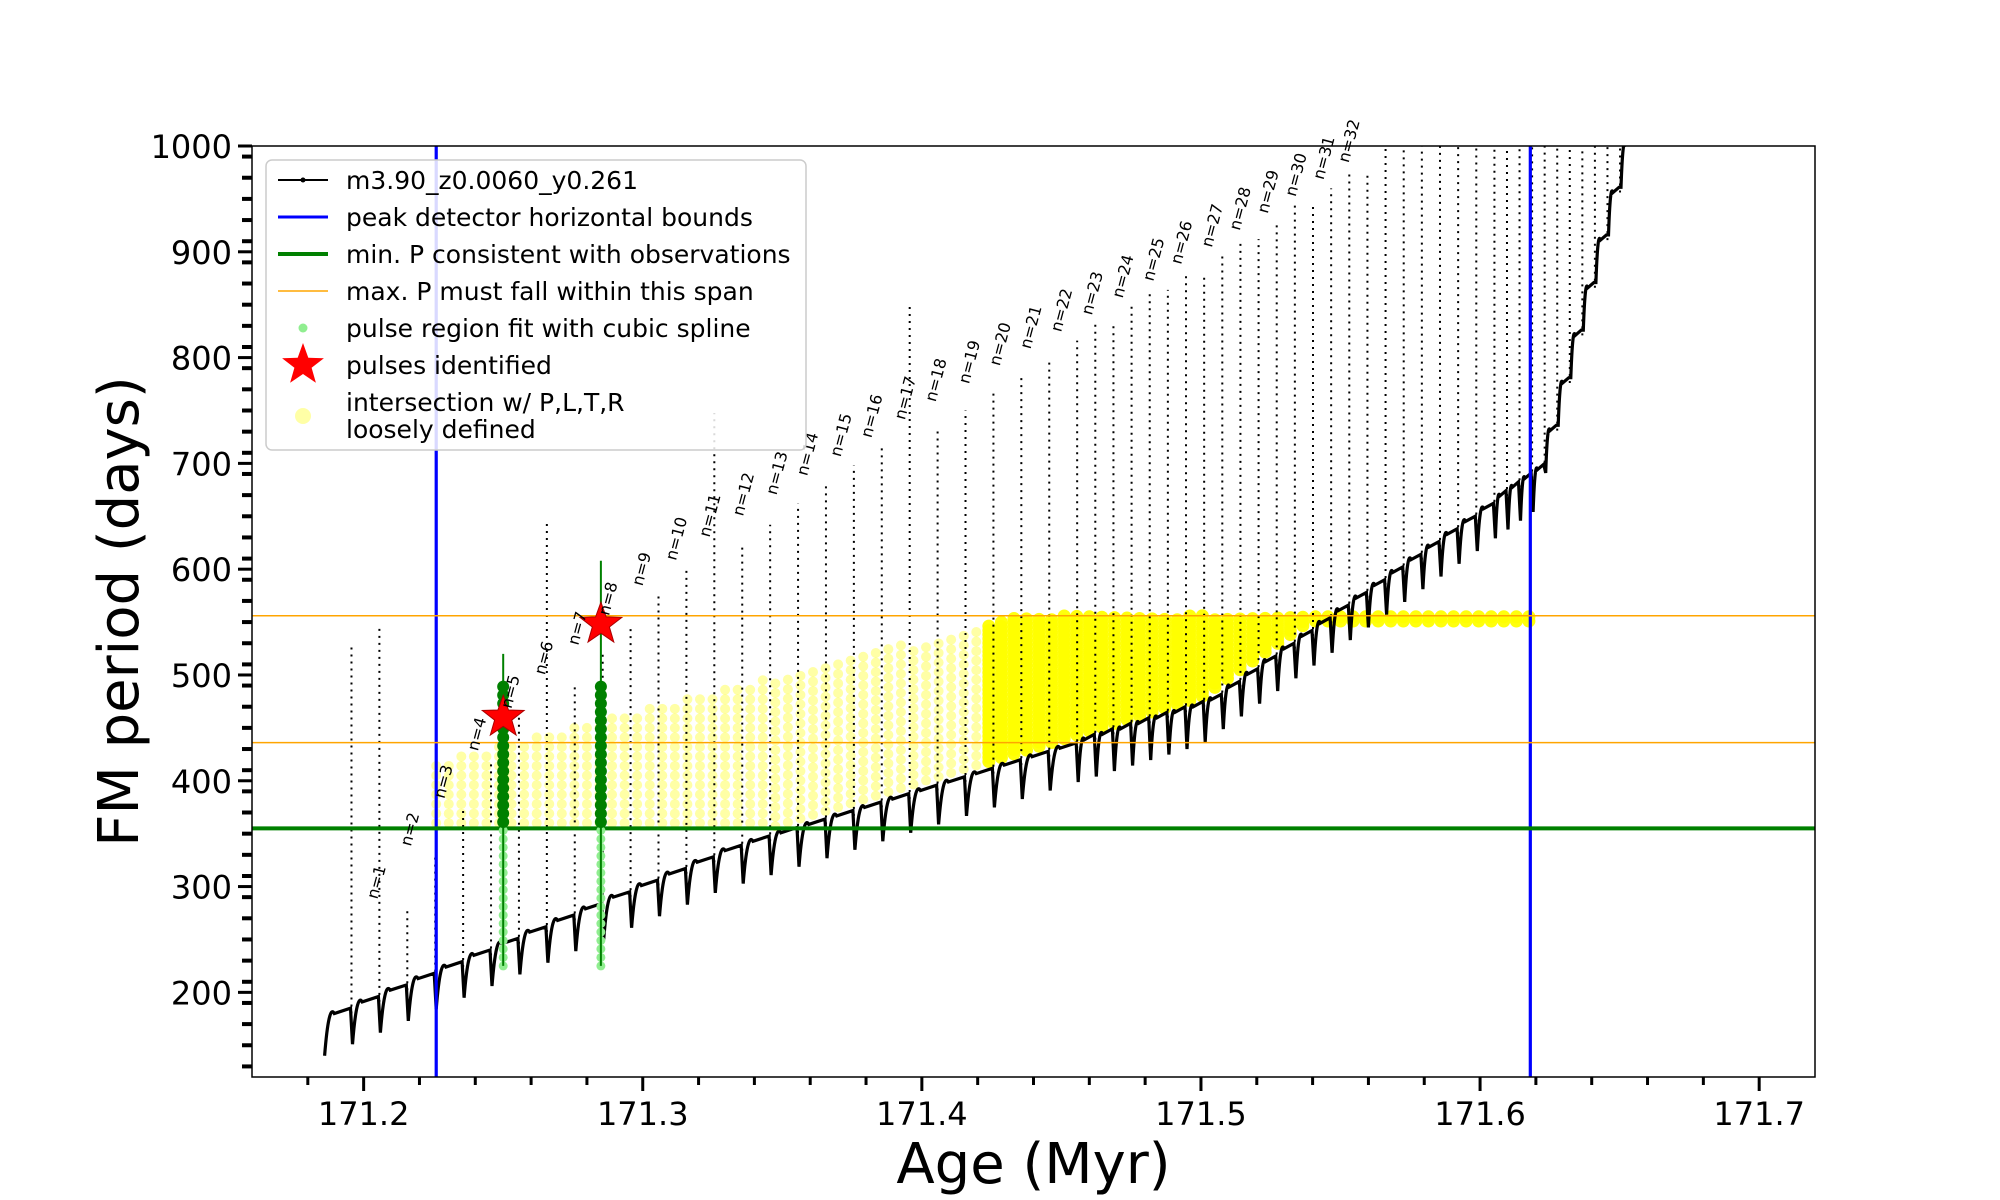  Describe the element at coordinates (1349, 140) in the screenshot. I see `pulse-label: n=32` at that location.